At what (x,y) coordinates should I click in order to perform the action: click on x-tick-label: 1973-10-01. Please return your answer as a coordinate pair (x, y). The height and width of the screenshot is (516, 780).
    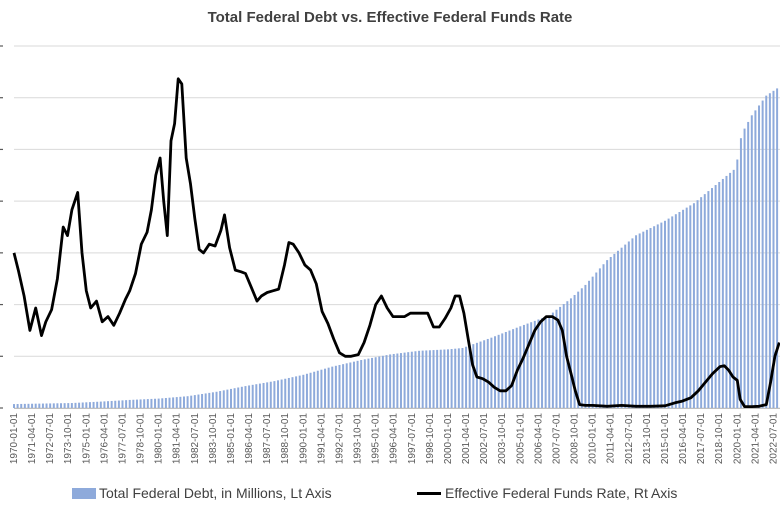
    Looking at the image, I should click on (68, 439).